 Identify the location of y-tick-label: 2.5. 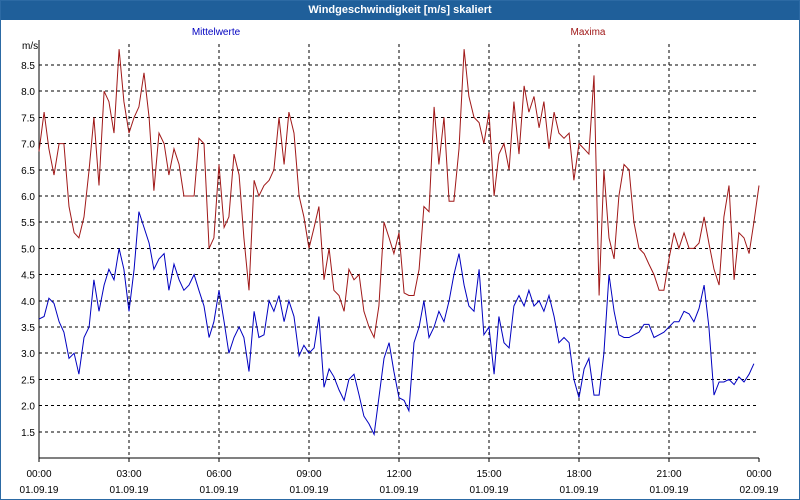
(28, 380).